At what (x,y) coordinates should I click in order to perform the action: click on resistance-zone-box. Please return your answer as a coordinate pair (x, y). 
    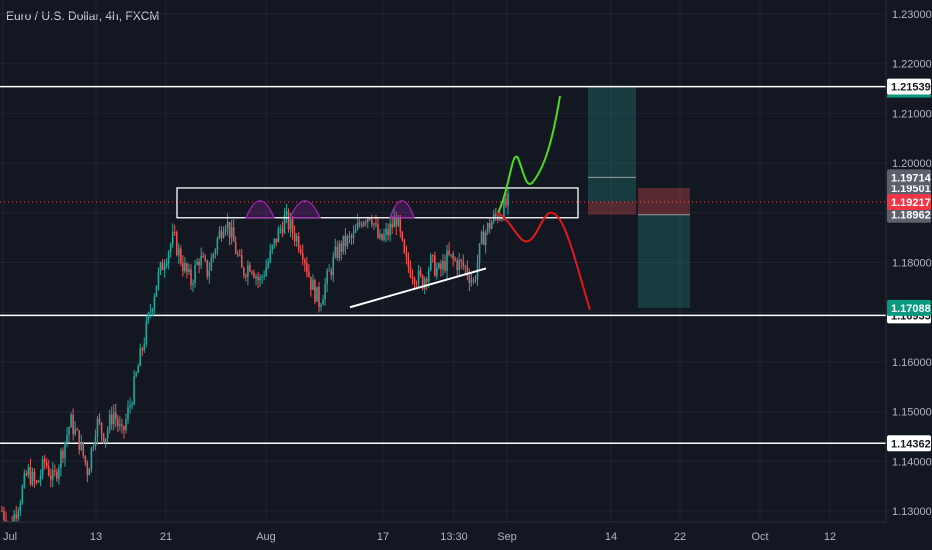
    Looking at the image, I should click on (377, 203).